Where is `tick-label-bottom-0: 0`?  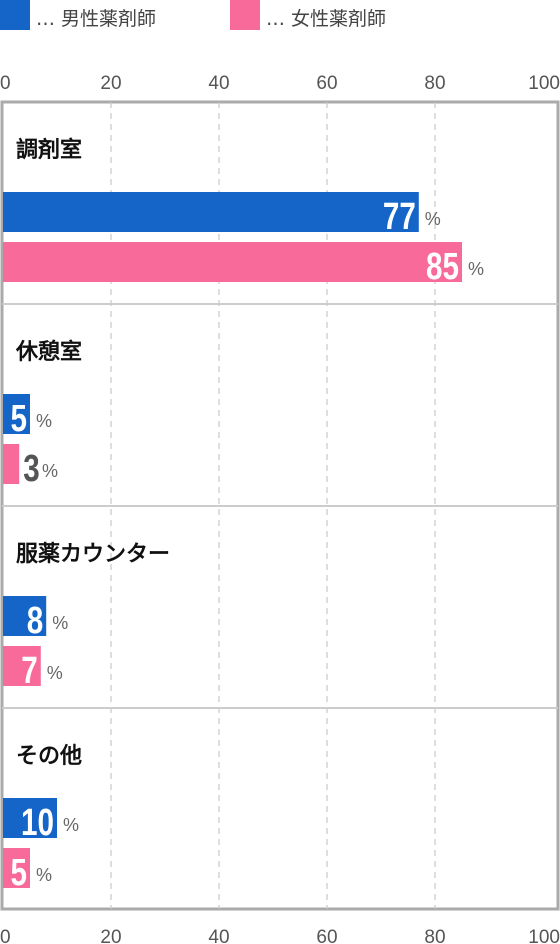
tick-label-bottom-0: 0 is located at coordinates (5, 935).